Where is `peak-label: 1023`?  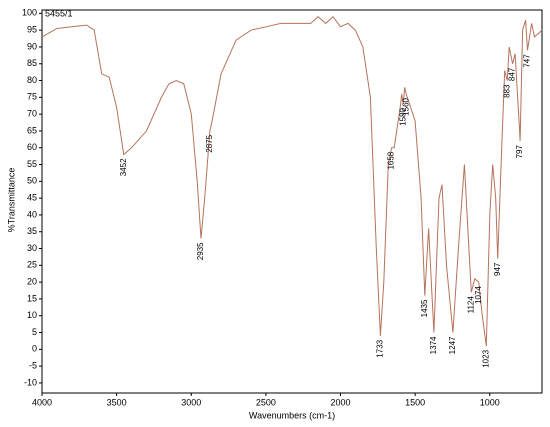
peak-label: 1023 is located at coordinates (485, 358).